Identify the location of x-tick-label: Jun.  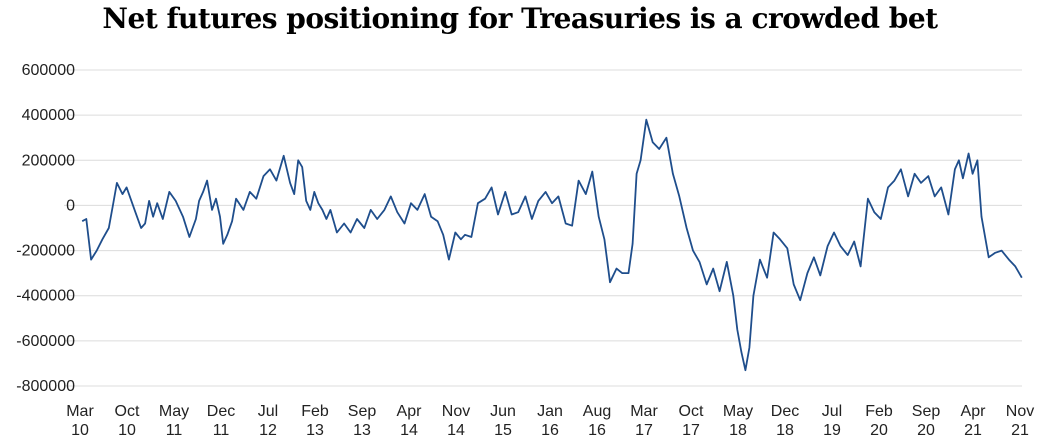
(503, 411).